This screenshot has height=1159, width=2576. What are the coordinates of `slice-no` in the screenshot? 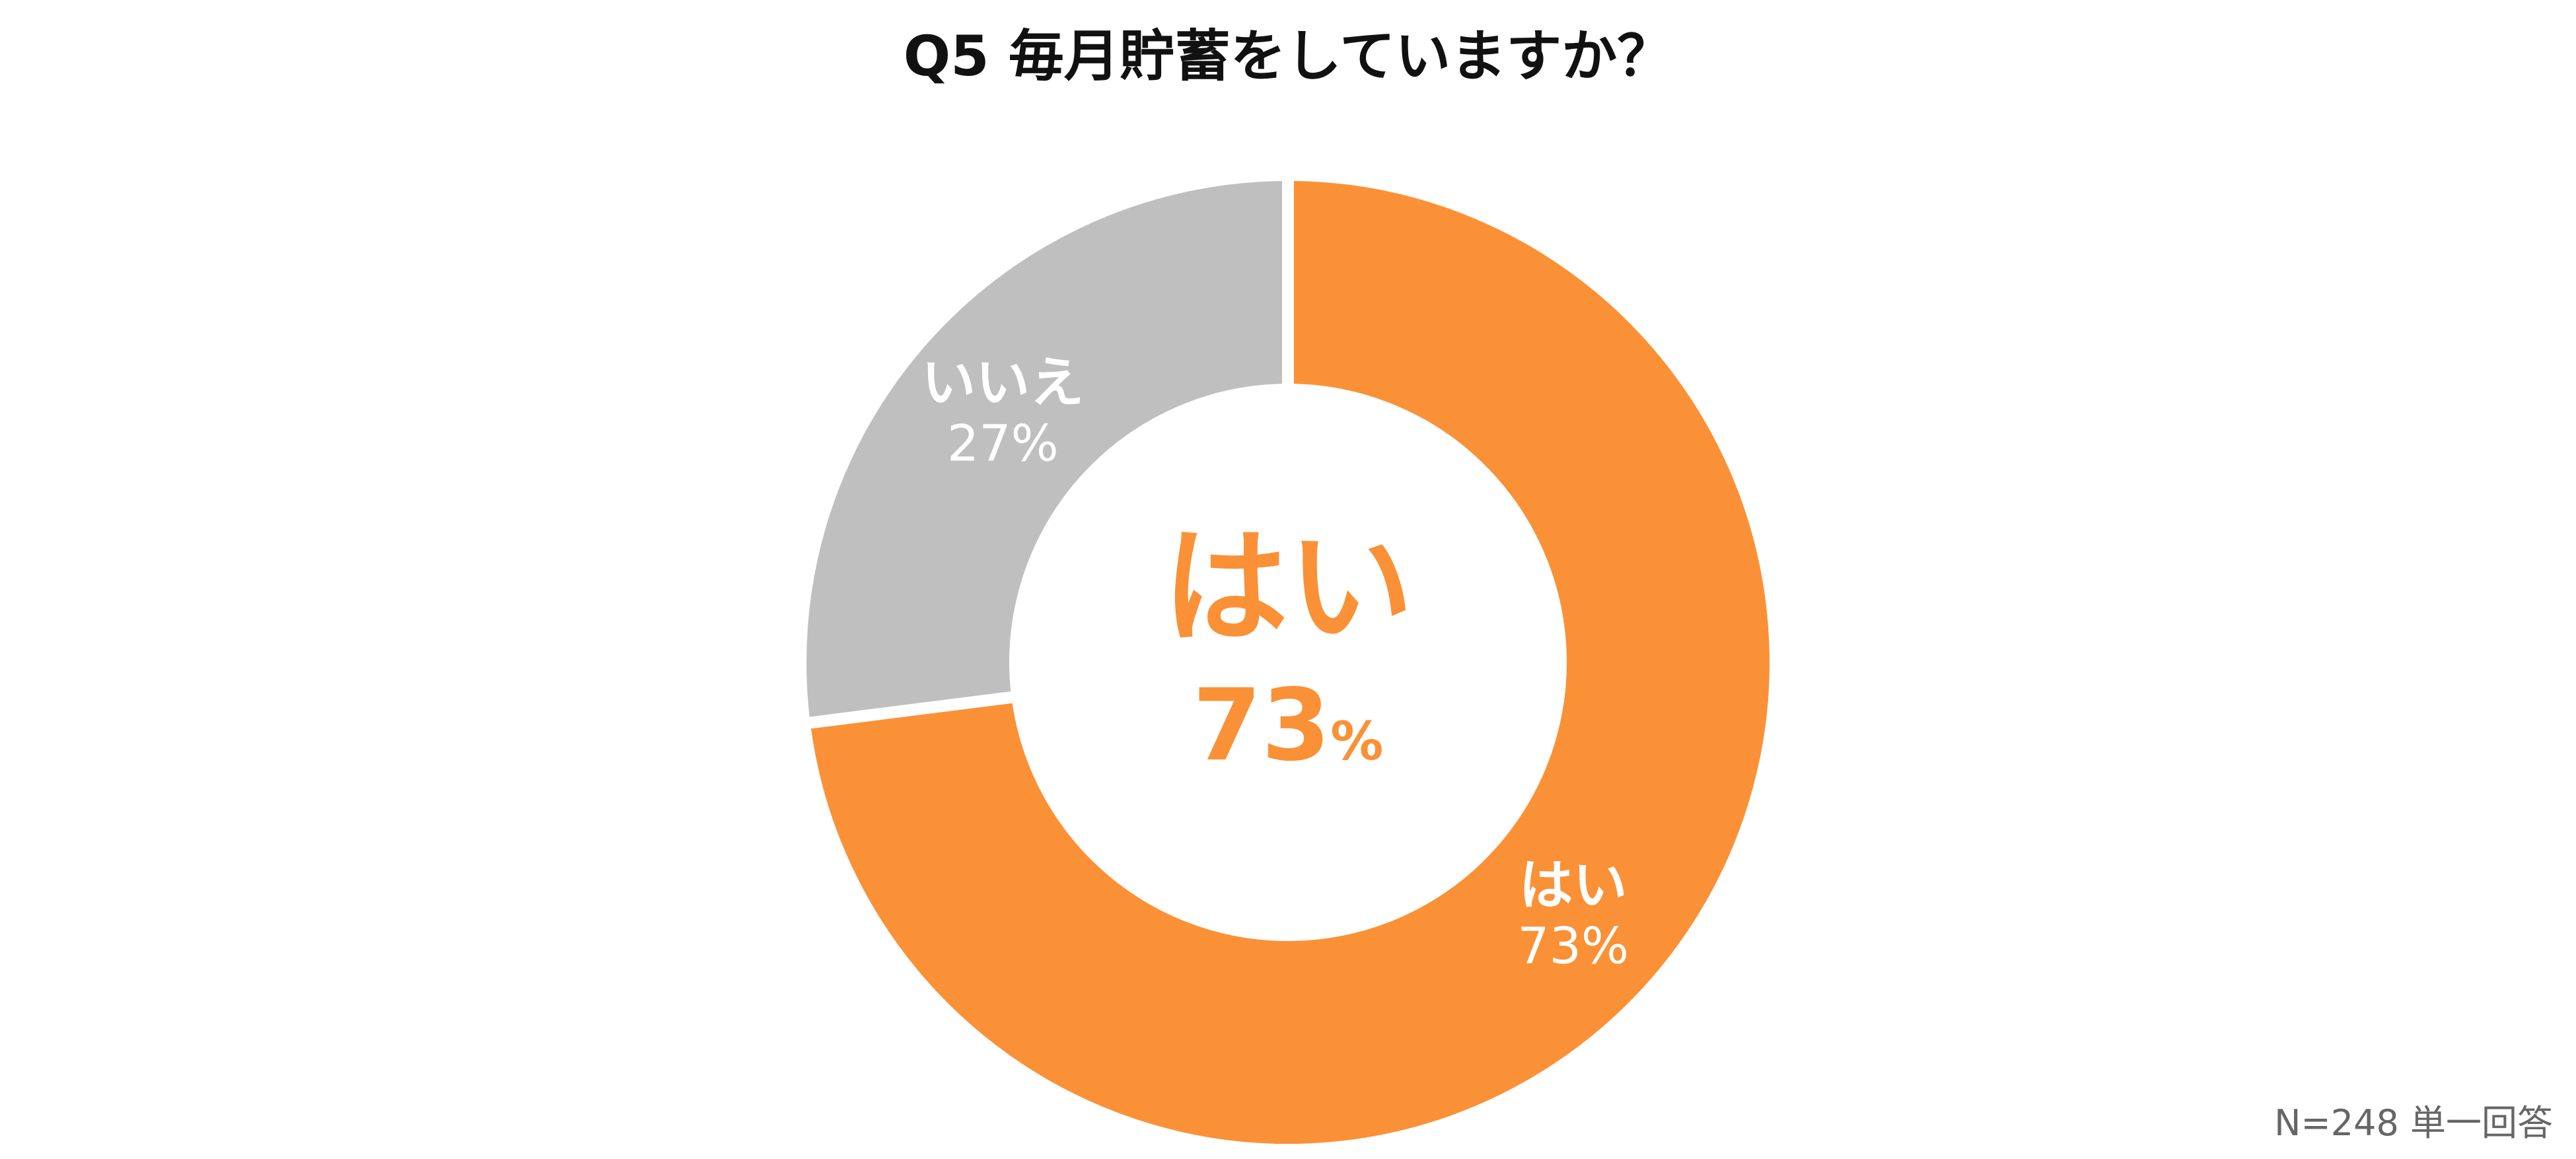 It's located at (1045, 449).